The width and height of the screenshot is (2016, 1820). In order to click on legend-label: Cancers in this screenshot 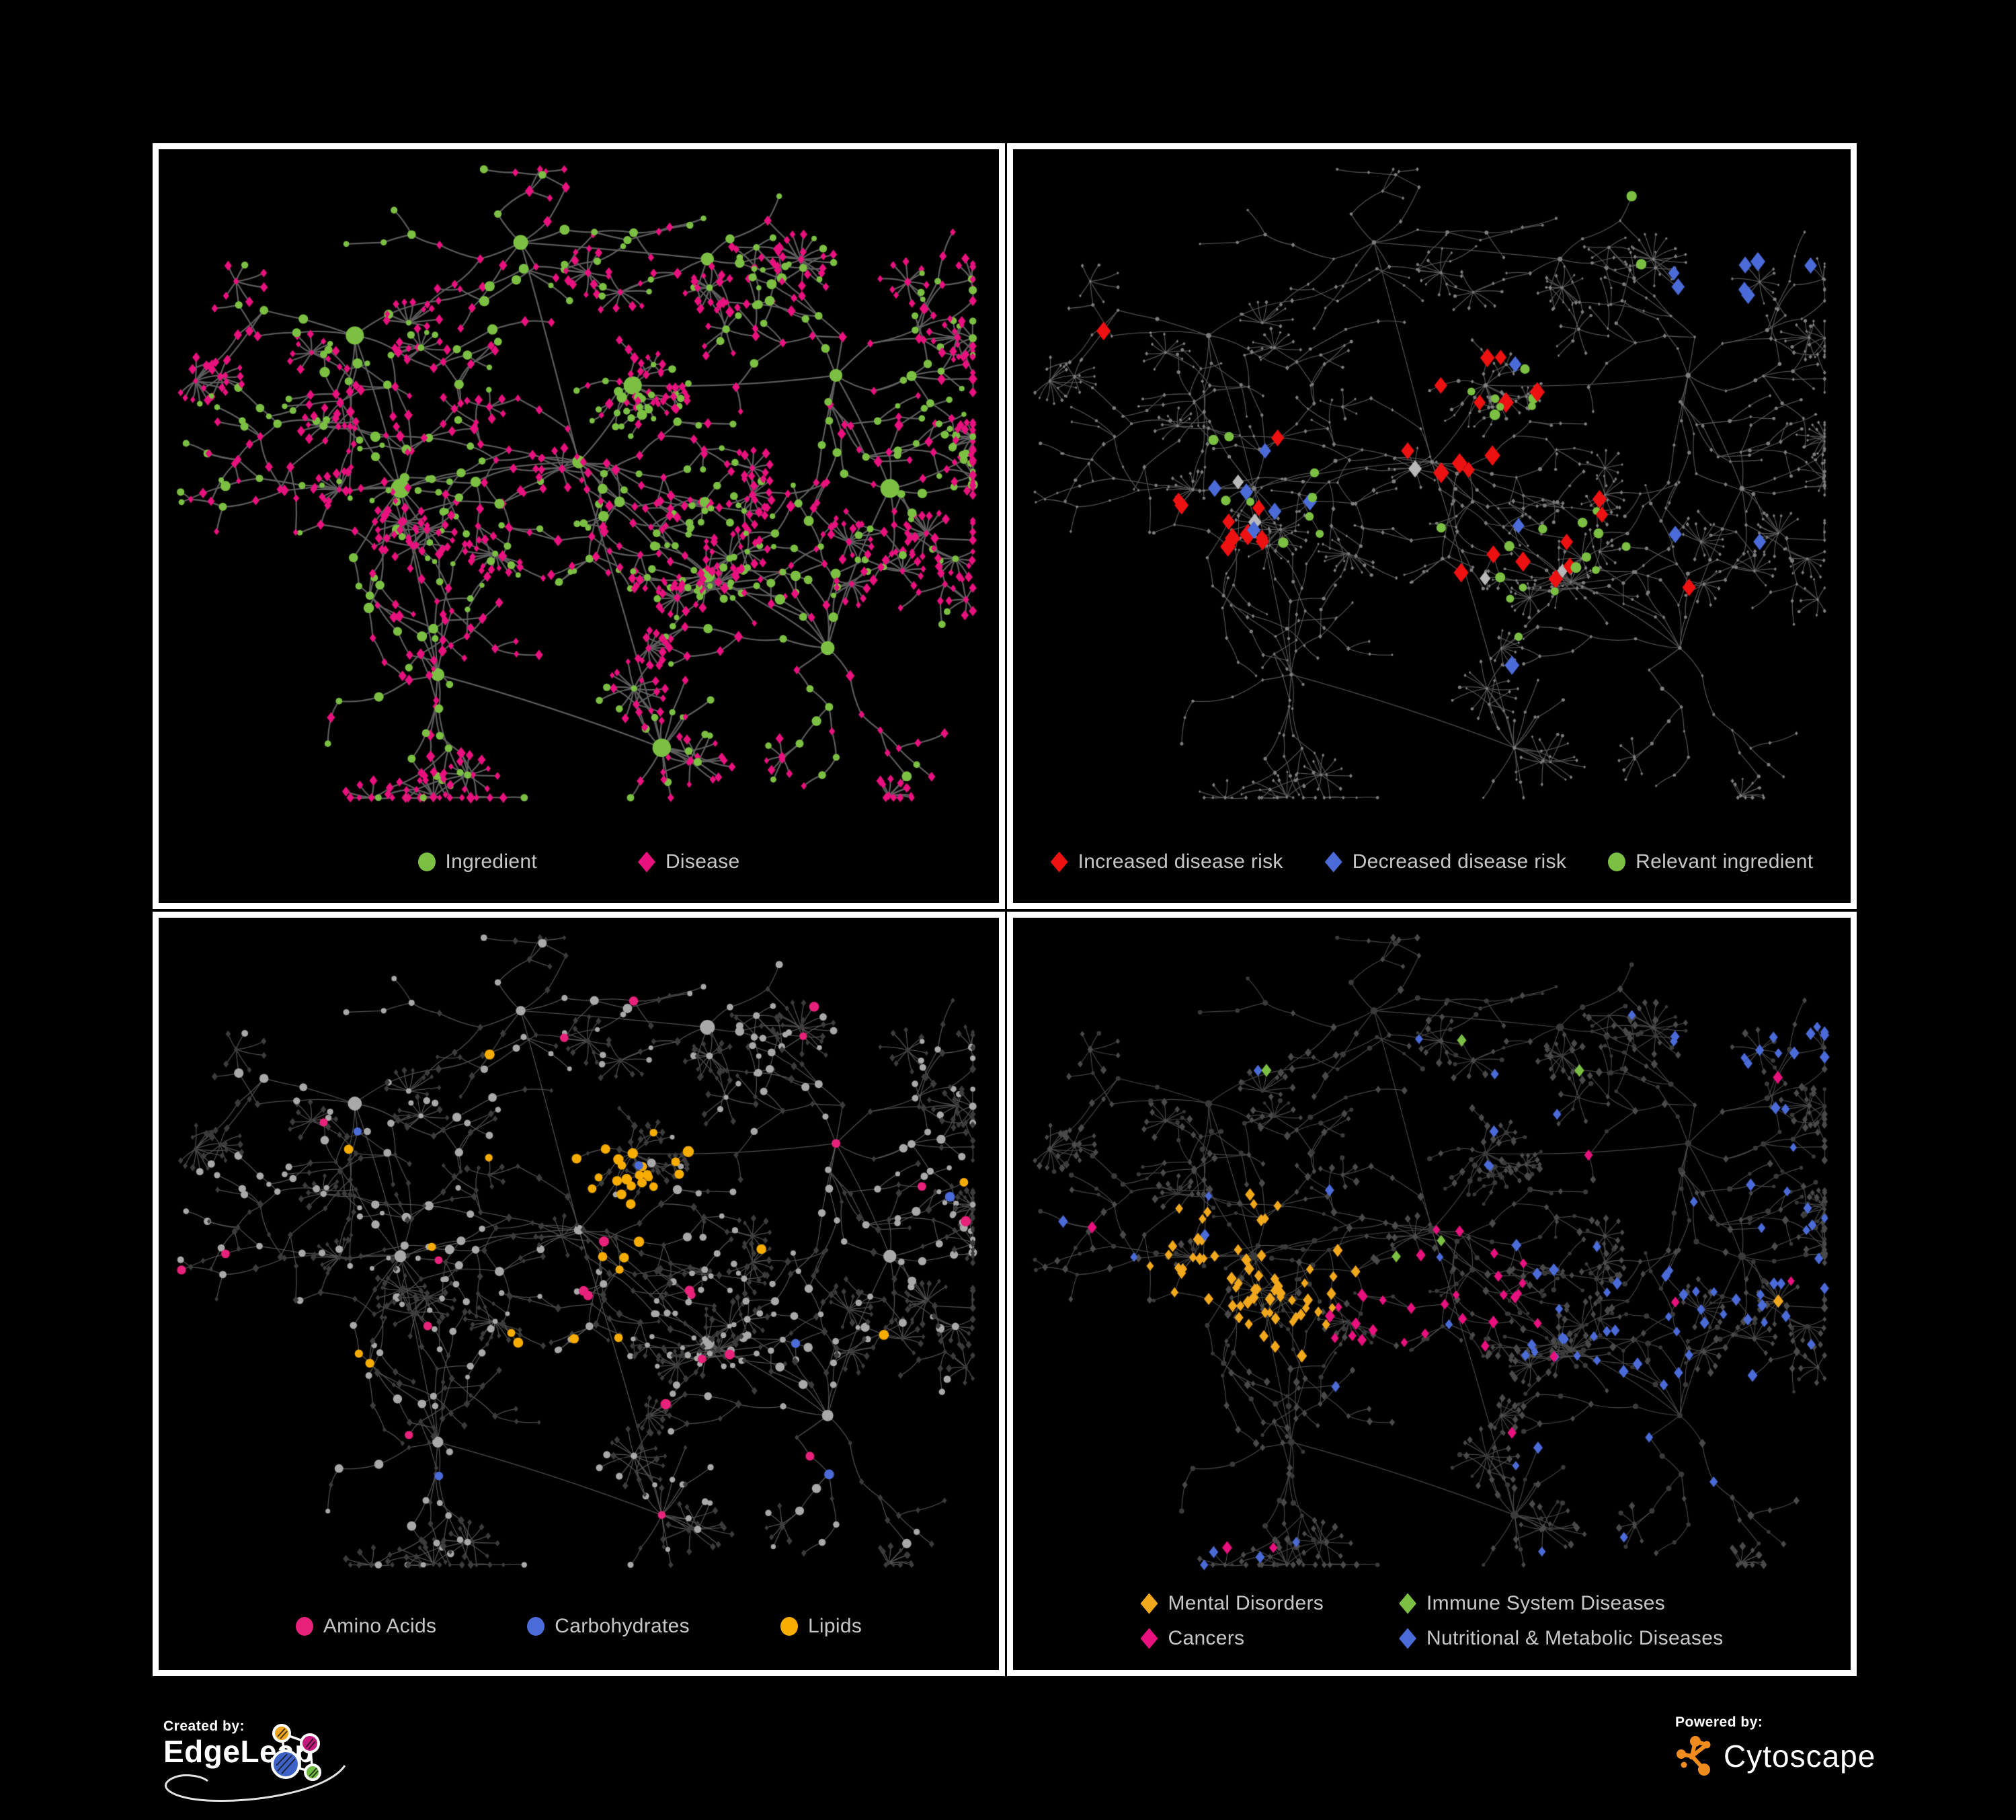, I will do `click(1206, 1638)`.